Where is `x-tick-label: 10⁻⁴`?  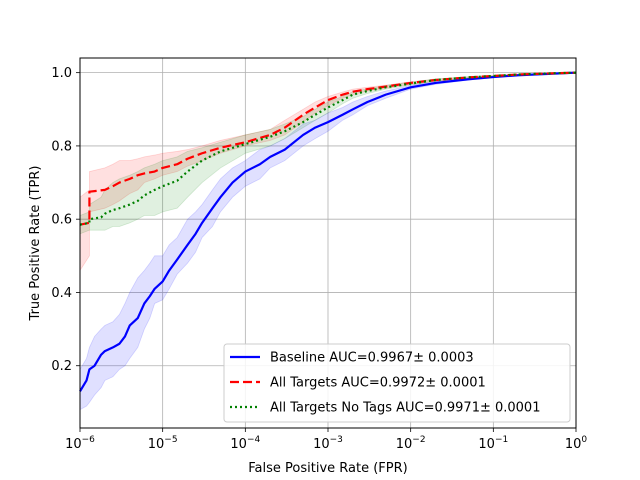
x-tick-label: 10⁻⁴ is located at coordinates (245, 443).